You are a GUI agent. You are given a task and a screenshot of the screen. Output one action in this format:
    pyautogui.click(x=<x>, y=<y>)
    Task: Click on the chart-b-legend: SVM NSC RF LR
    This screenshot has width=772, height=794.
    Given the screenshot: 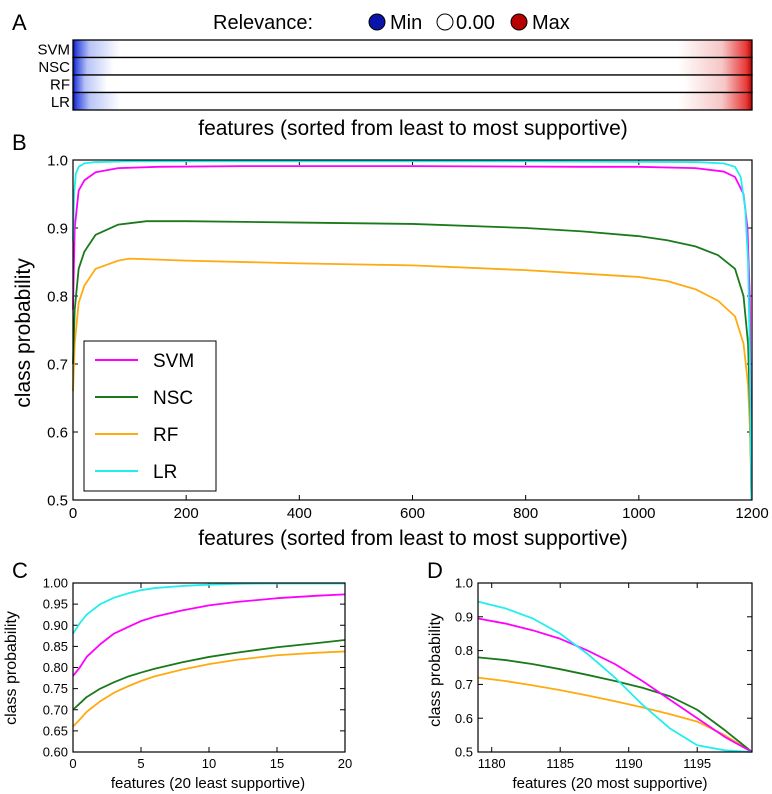 What is the action you would take?
    pyautogui.click(x=150, y=416)
    